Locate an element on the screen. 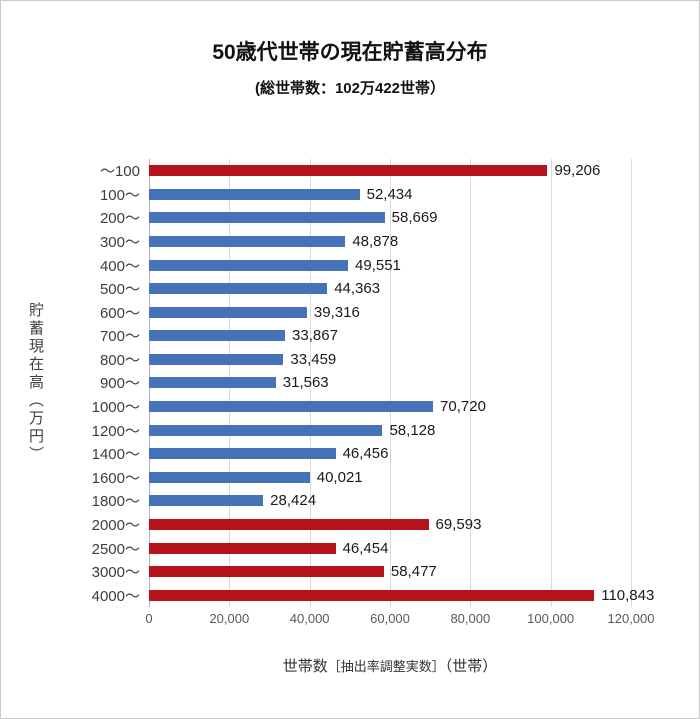 Image resolution: width=700 pixels, height=719 pixels. bar-track: 58,128 is located at coordinates (390, 430).